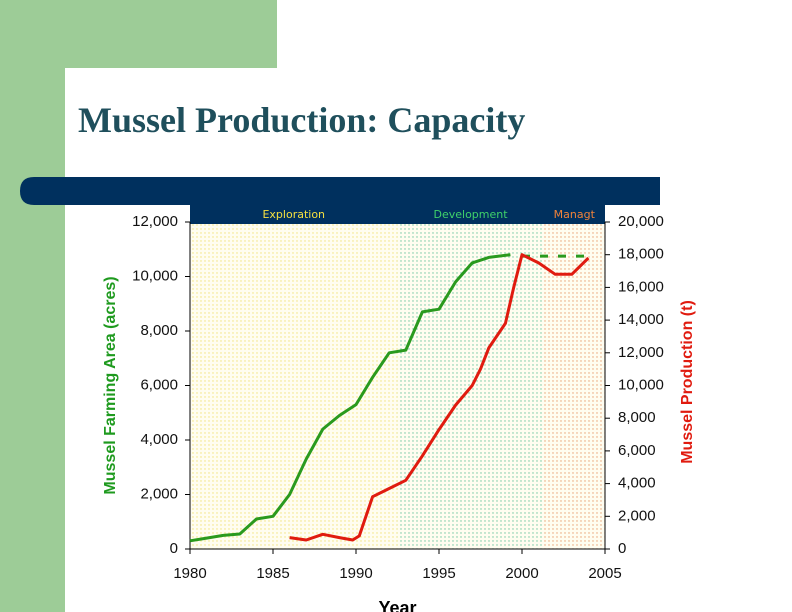 The width and height of the screenshot is (792, 612). I want to click on region-label: Development, so click(471, 214).